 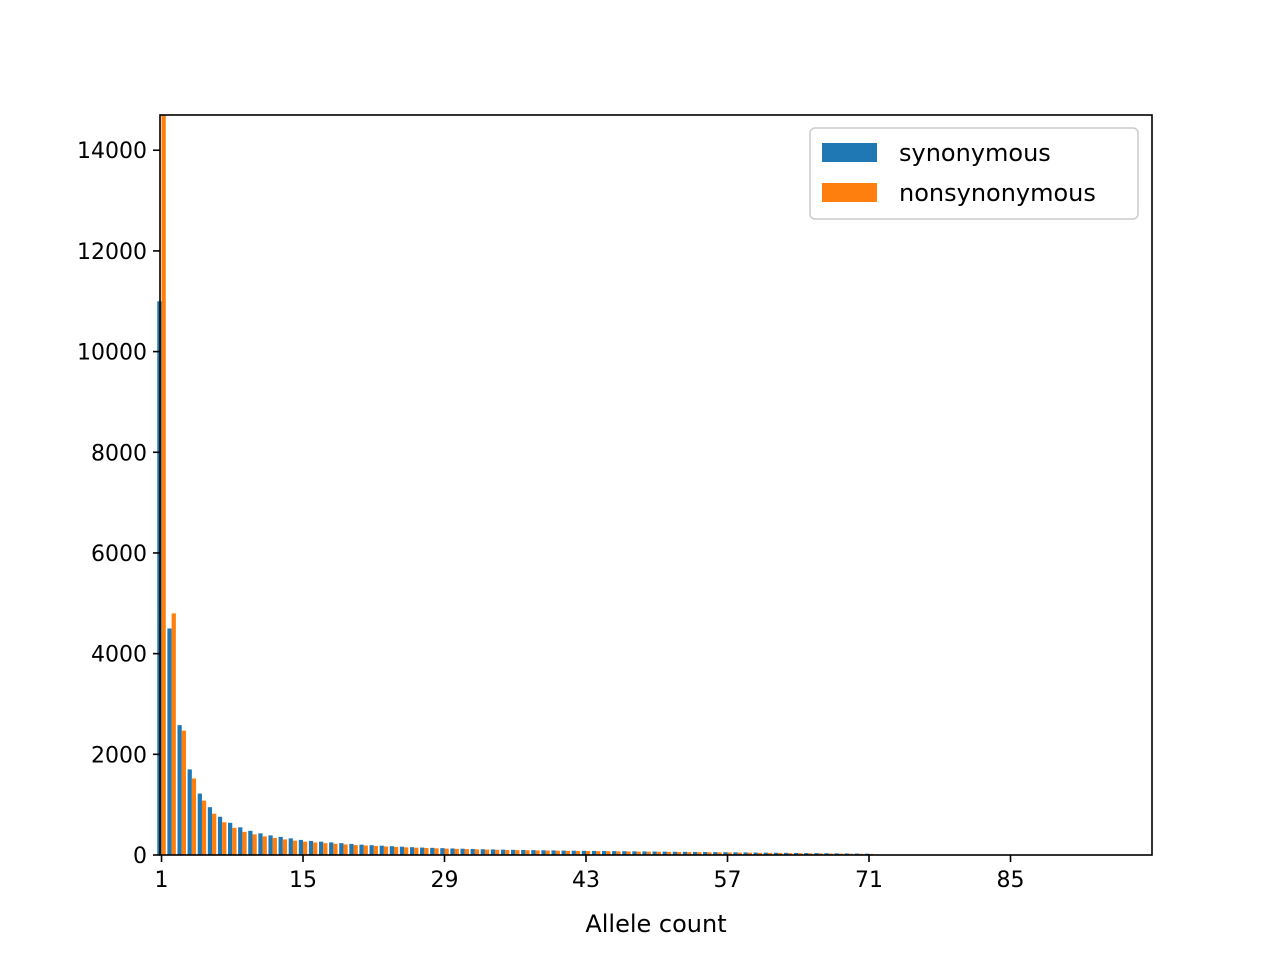 What do you see at coordinates (997, 193) in the screenshot?
I see `legend-label-nonsynonymous: nonsynonymous` at bounding box center [997, 193].